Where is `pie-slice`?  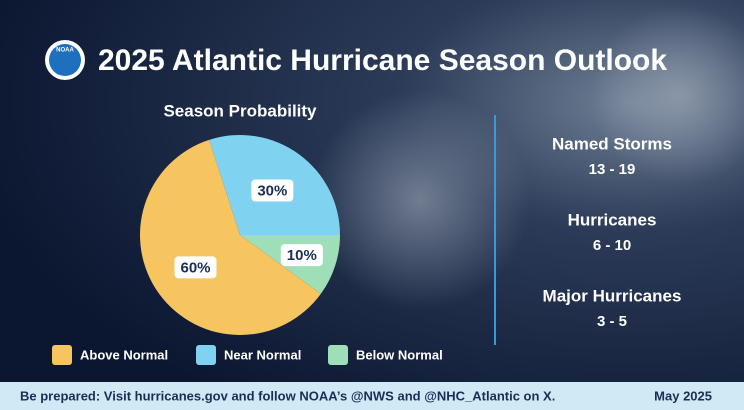 pie-slice is located at coordinates (230, 237).